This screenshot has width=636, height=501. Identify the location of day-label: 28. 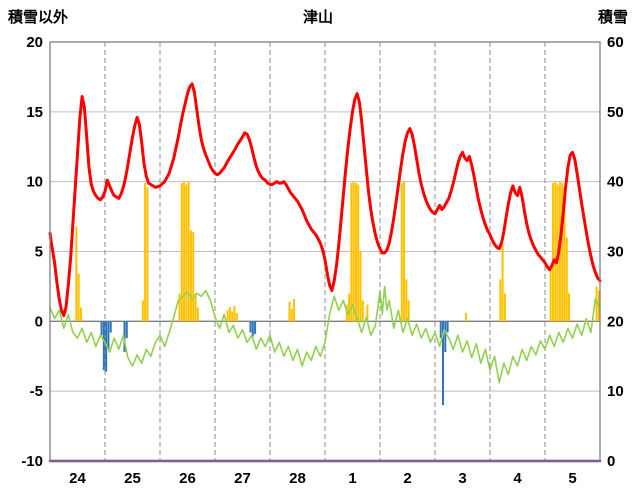
(297, 478).